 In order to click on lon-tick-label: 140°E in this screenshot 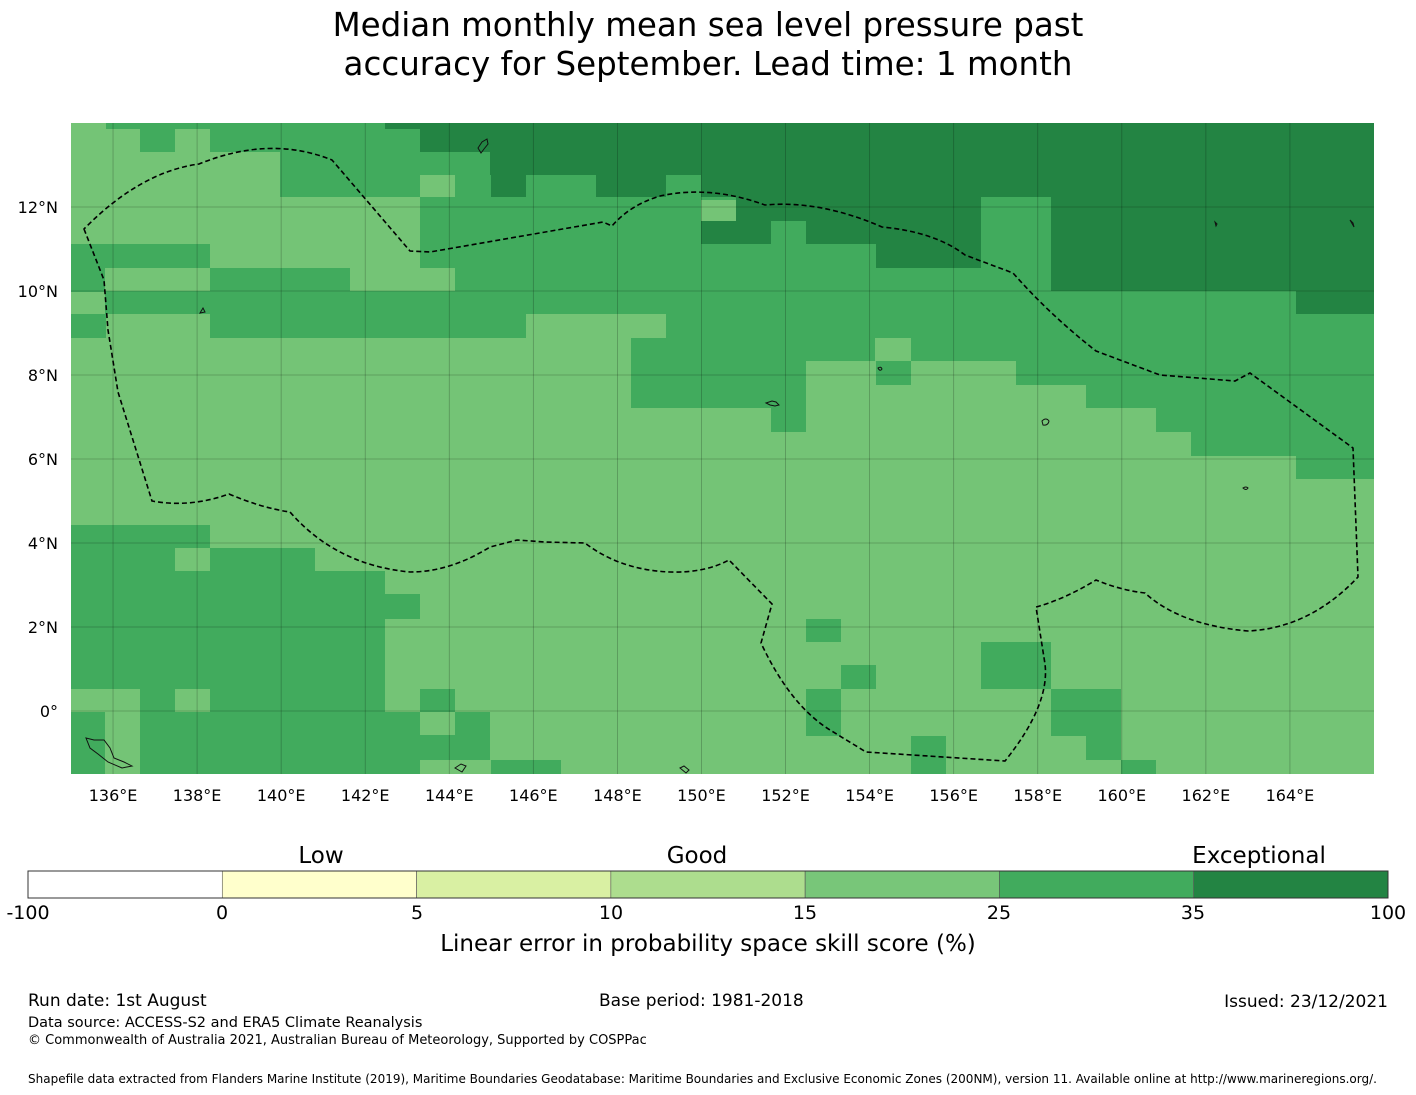, I will do `click(281, 795)`.